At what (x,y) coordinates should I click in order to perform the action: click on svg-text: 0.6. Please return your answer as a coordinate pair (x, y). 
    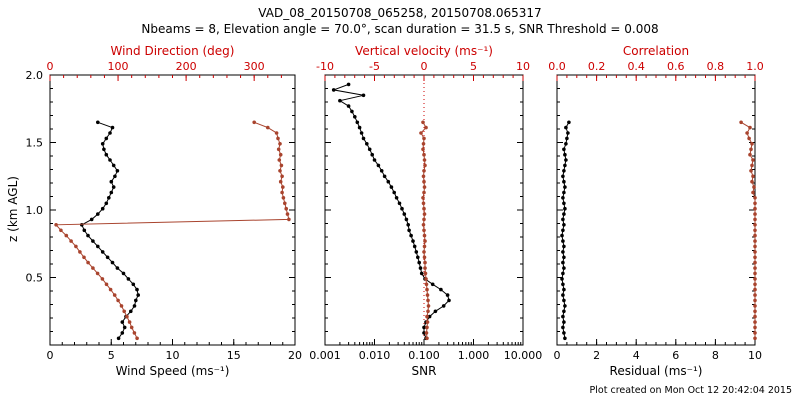
    Looking at the image, I should click on (676, 66).